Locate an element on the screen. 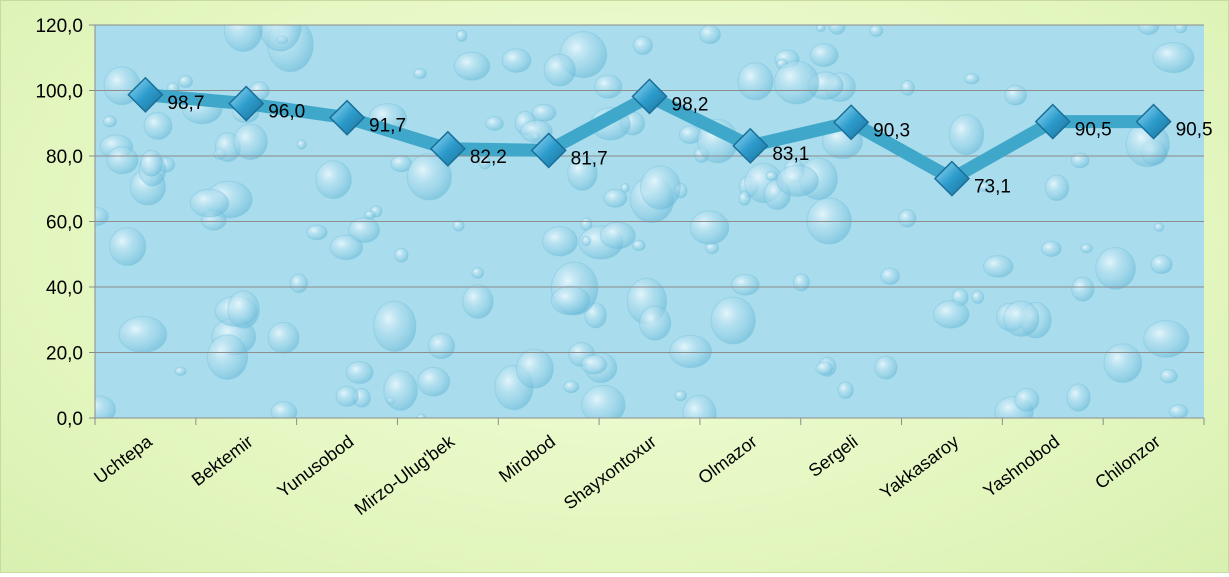  data-label: 81,7 is located at coordinates (589, 158).